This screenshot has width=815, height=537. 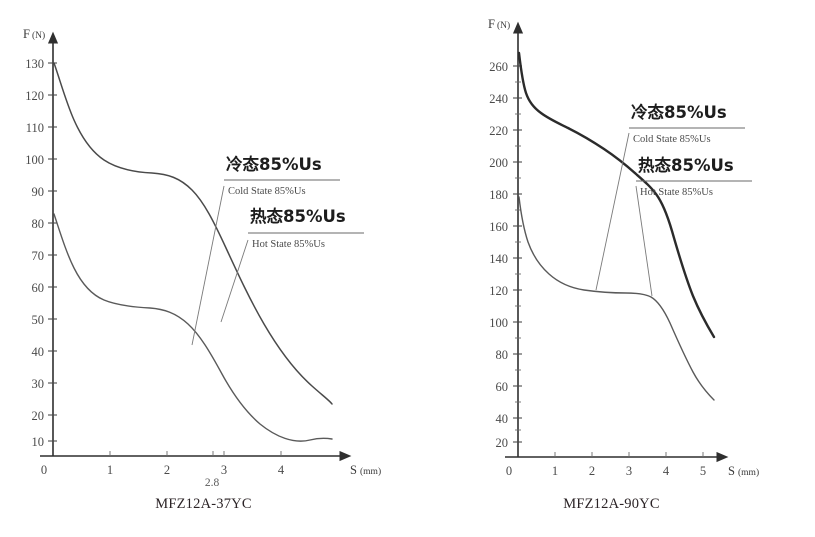 I want to click on y-tick-label: 70, so click(x=38, y=256).